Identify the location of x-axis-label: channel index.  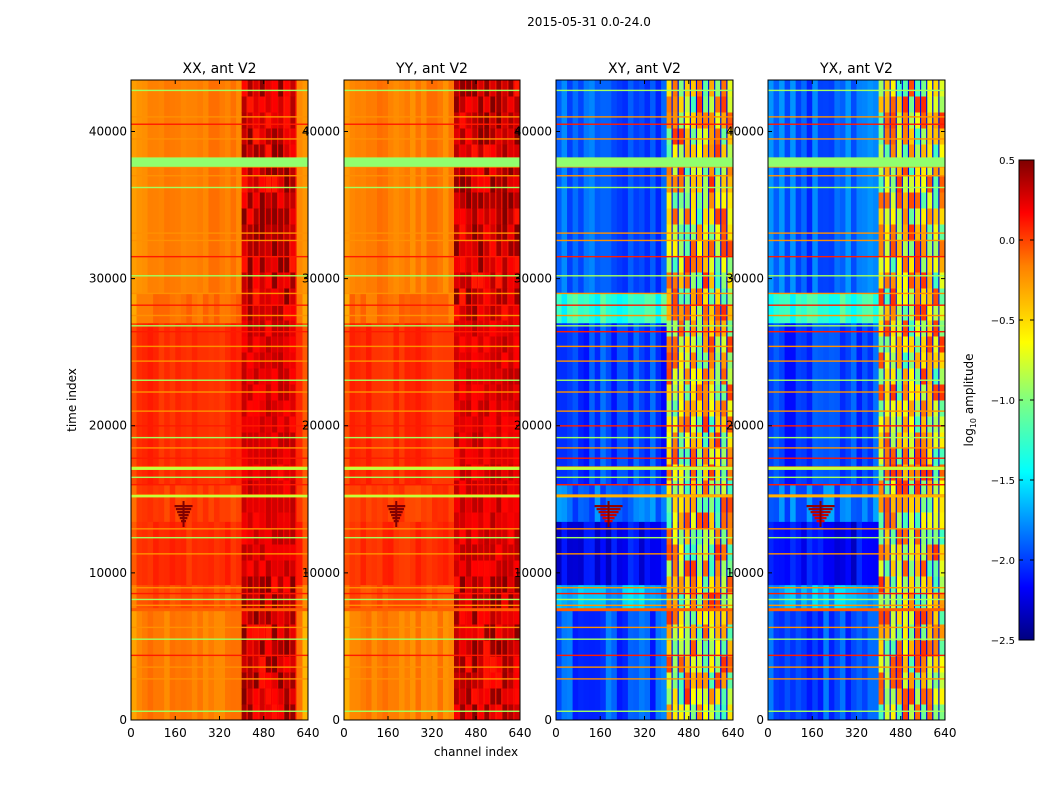
(476, 752).